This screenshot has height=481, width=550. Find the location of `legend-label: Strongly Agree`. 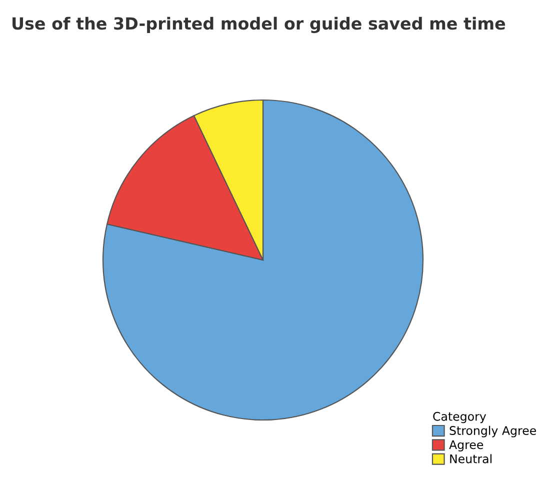

legend-label: Strongly Agree is located at coordinates (493, 432).